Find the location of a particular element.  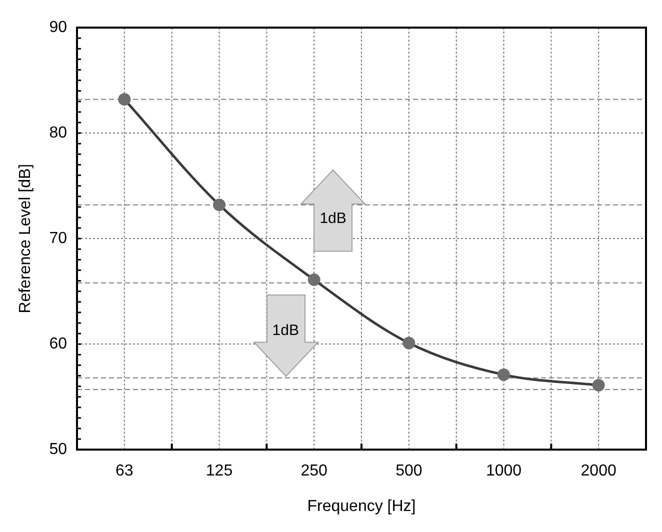

x-axis-title: Frequency [Hz] is located at coordinates (361, 506).